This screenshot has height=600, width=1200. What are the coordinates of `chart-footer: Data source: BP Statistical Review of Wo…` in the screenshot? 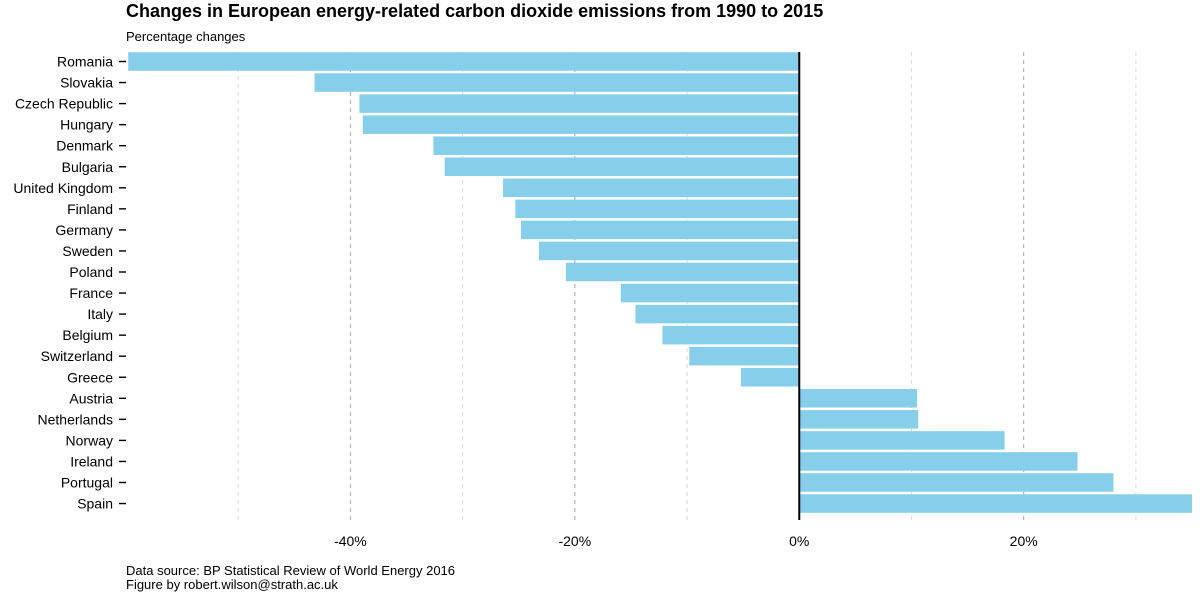 It's located at (290, 578).